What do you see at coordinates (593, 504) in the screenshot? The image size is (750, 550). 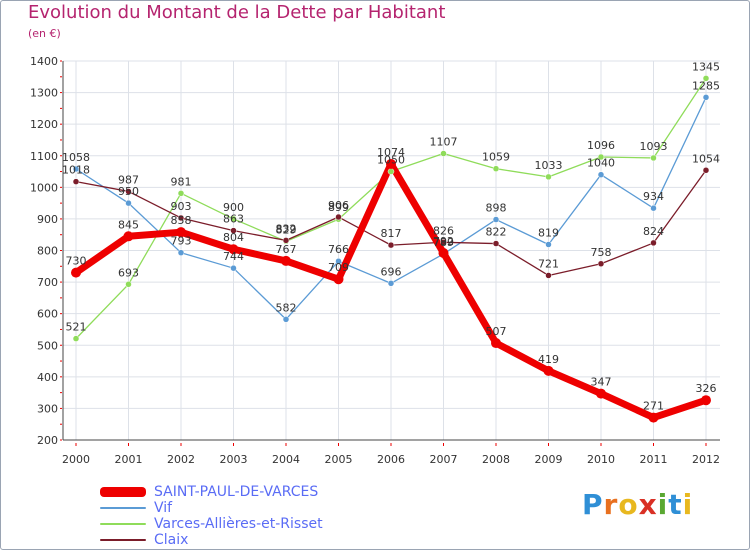 I see `brand-letter: P` at bounding box center [593, 504].